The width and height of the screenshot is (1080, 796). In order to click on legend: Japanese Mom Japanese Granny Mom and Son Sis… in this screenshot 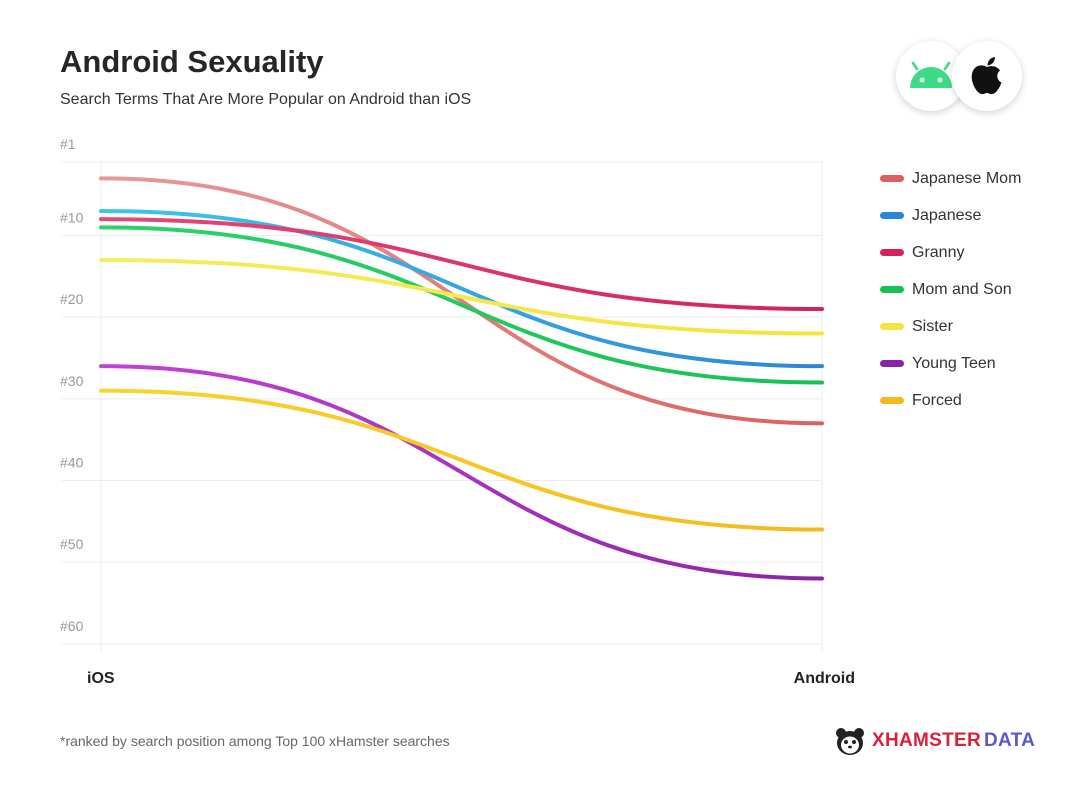, I will do `click(950, 289)`.